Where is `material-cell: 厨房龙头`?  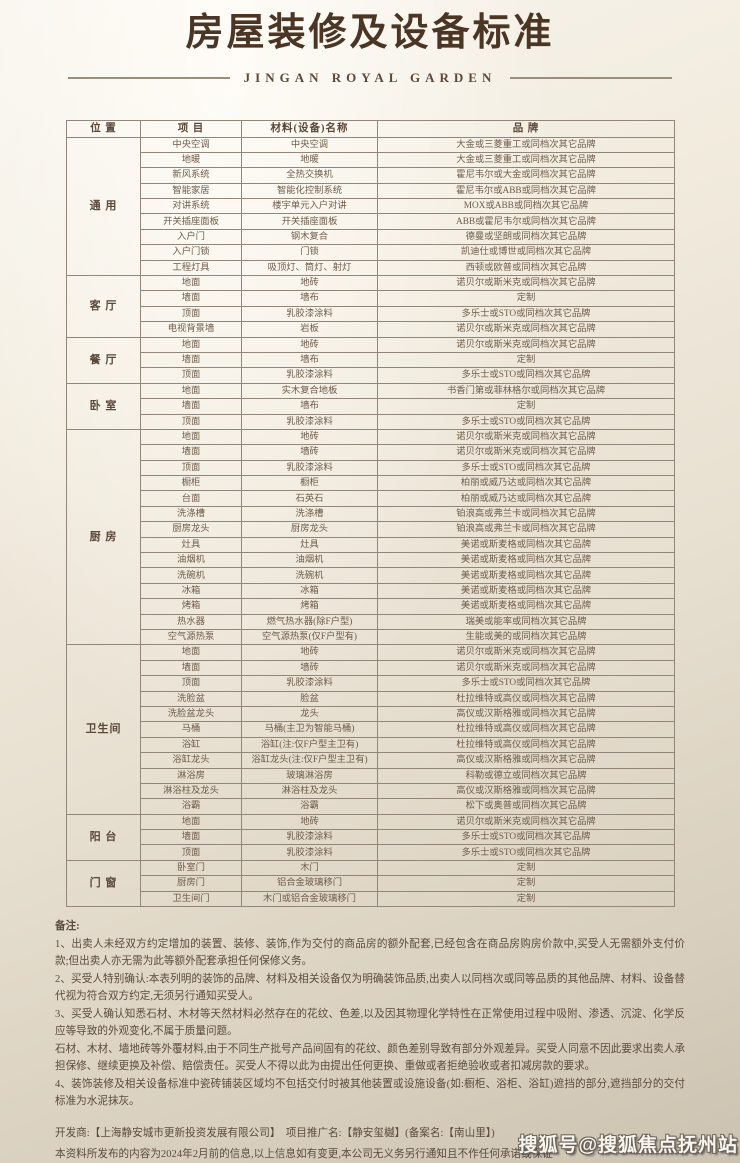
material-cell: 厨房龙头 is located at coordinates (309, 529).